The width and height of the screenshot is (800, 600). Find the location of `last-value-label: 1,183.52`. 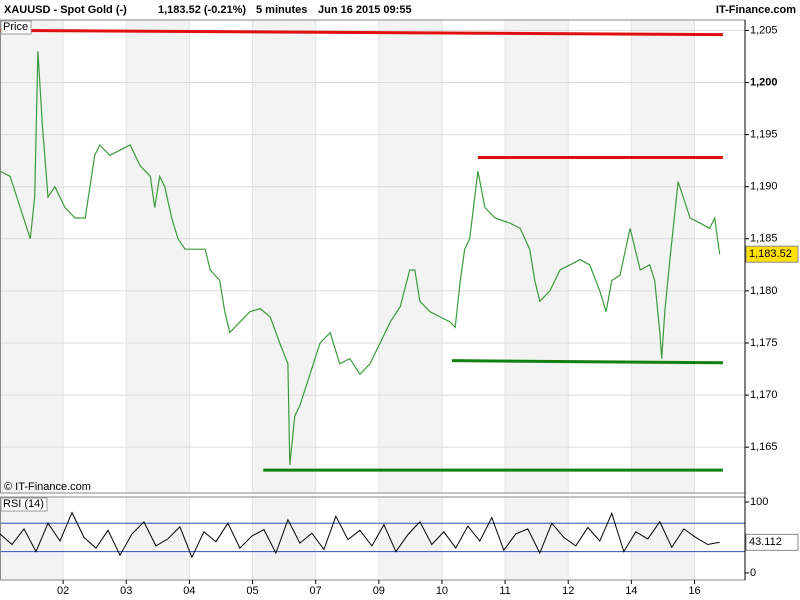

last-value-label: 1,183.52 is located at coordinates (770, 254).